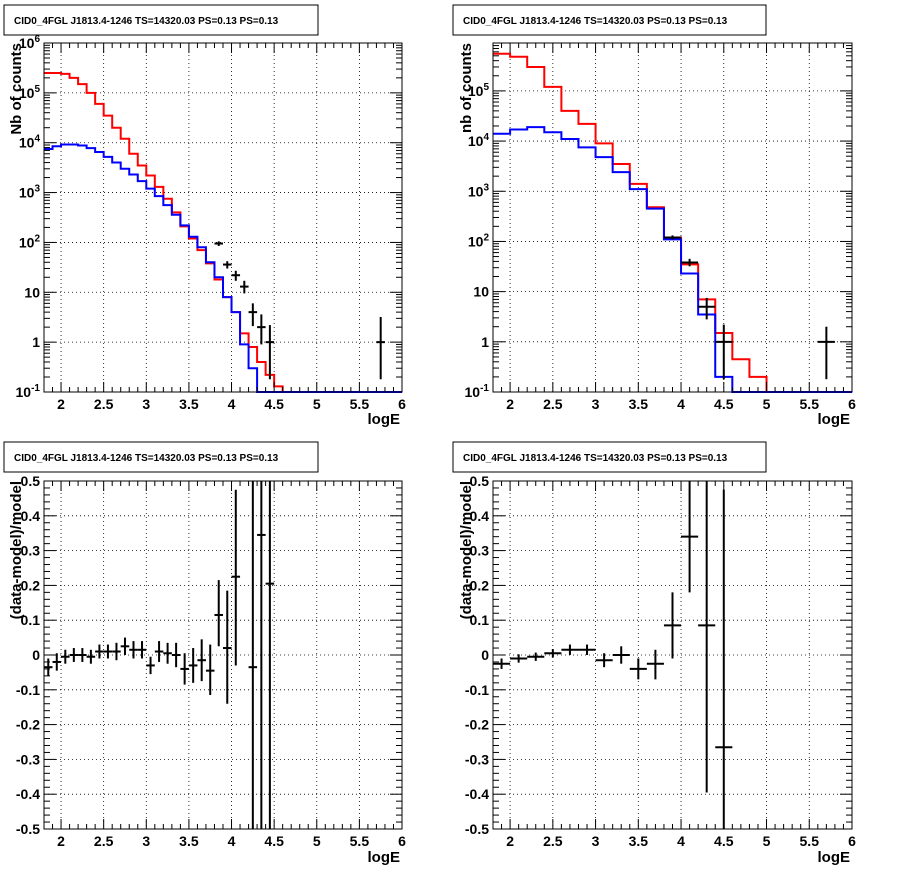 This screenshot has height=875, width=898. What do you see at coordinates (479, 190) in the screenshot?
I see `y-tick-label: 10³` at bounding box center [479, 190].